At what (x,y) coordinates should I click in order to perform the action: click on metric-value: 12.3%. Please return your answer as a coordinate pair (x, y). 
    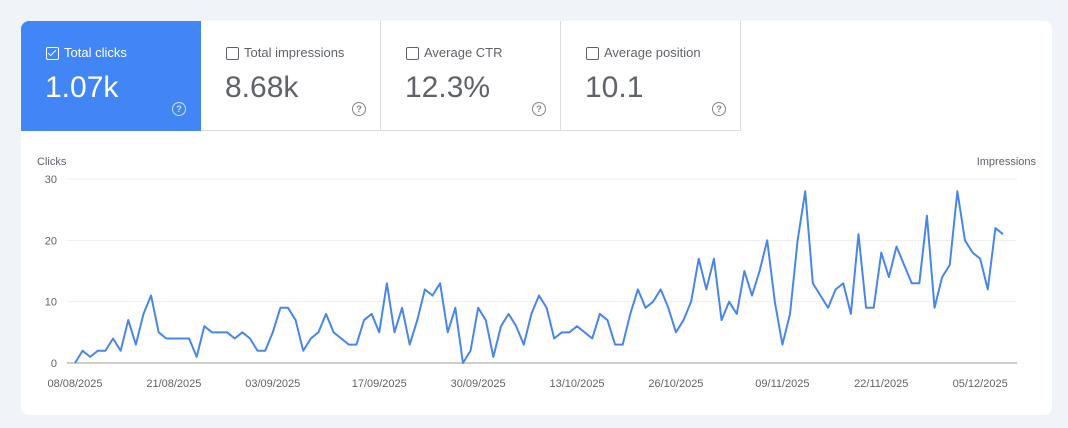
    Looking at the image, I should click on (448, 87).